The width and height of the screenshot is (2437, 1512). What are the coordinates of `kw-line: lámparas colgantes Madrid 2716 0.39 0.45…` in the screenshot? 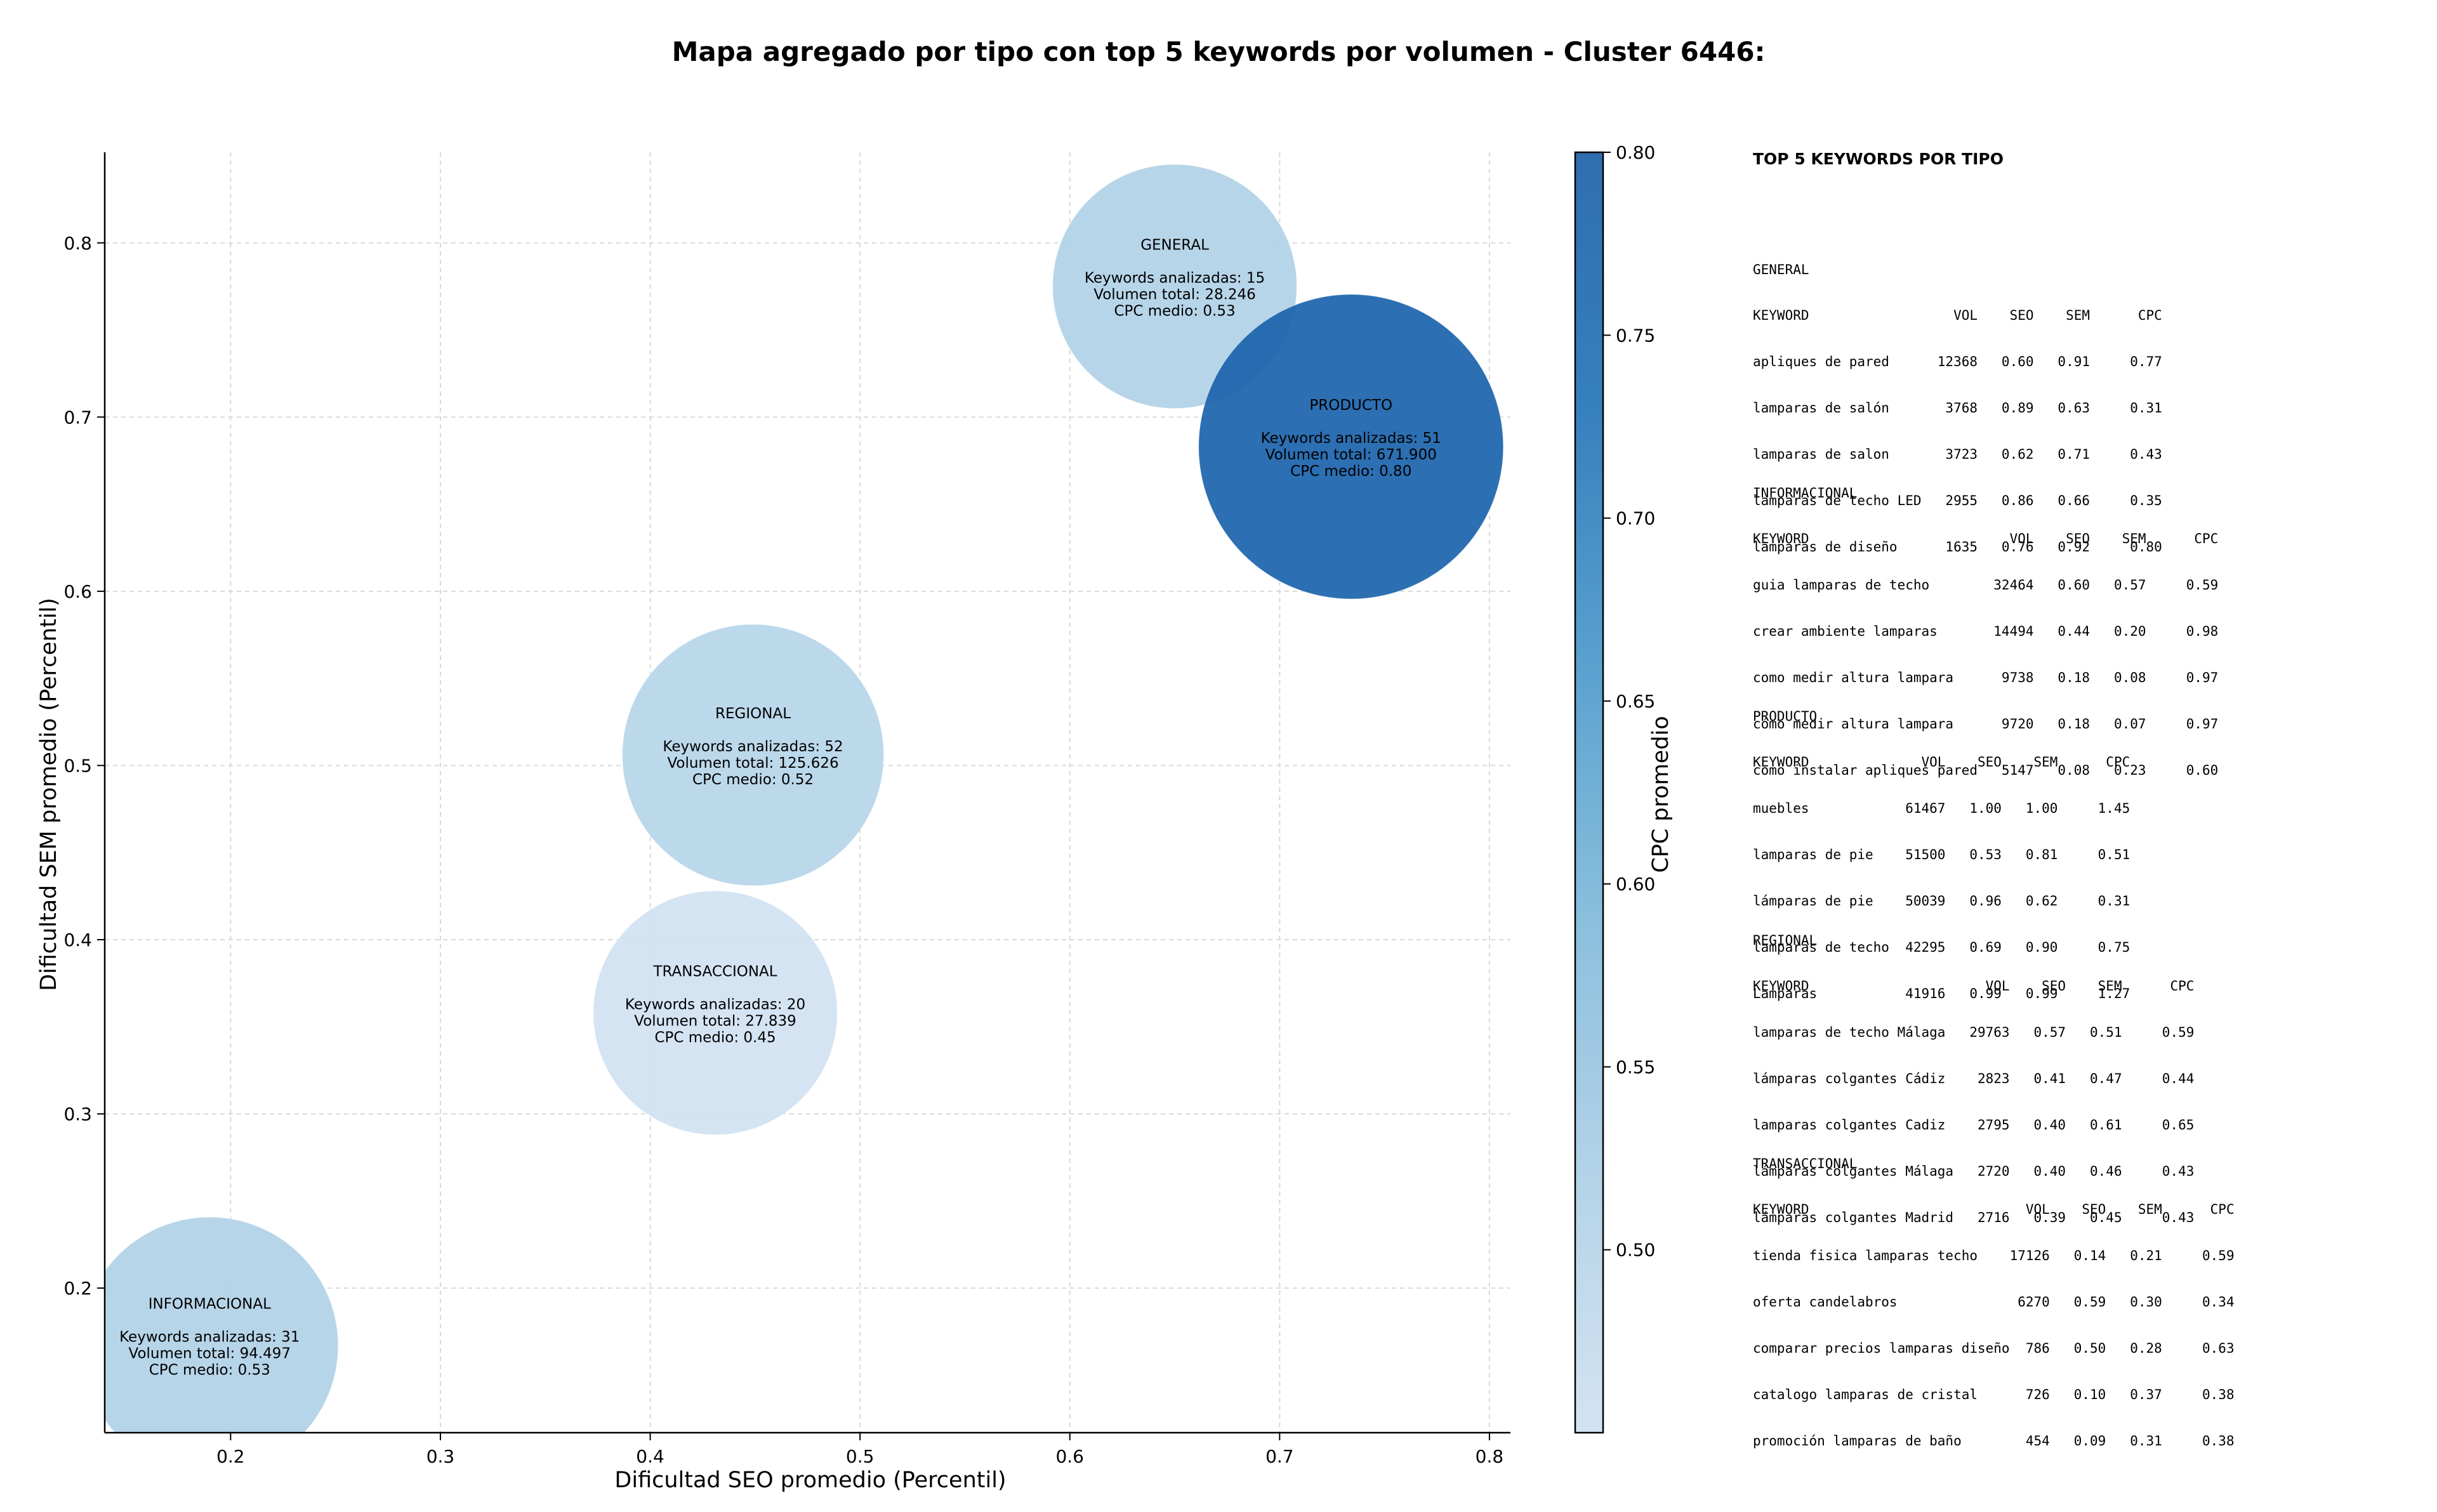 It's located at (1974, 1217).